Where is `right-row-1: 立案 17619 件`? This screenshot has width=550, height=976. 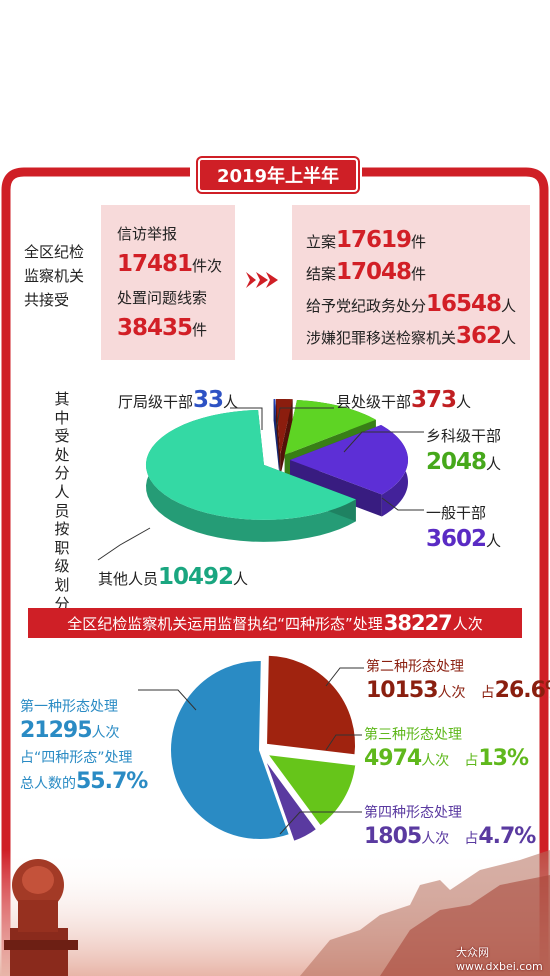
right-row-1: 立案 17619 件 is located at coordinates (366, 240).